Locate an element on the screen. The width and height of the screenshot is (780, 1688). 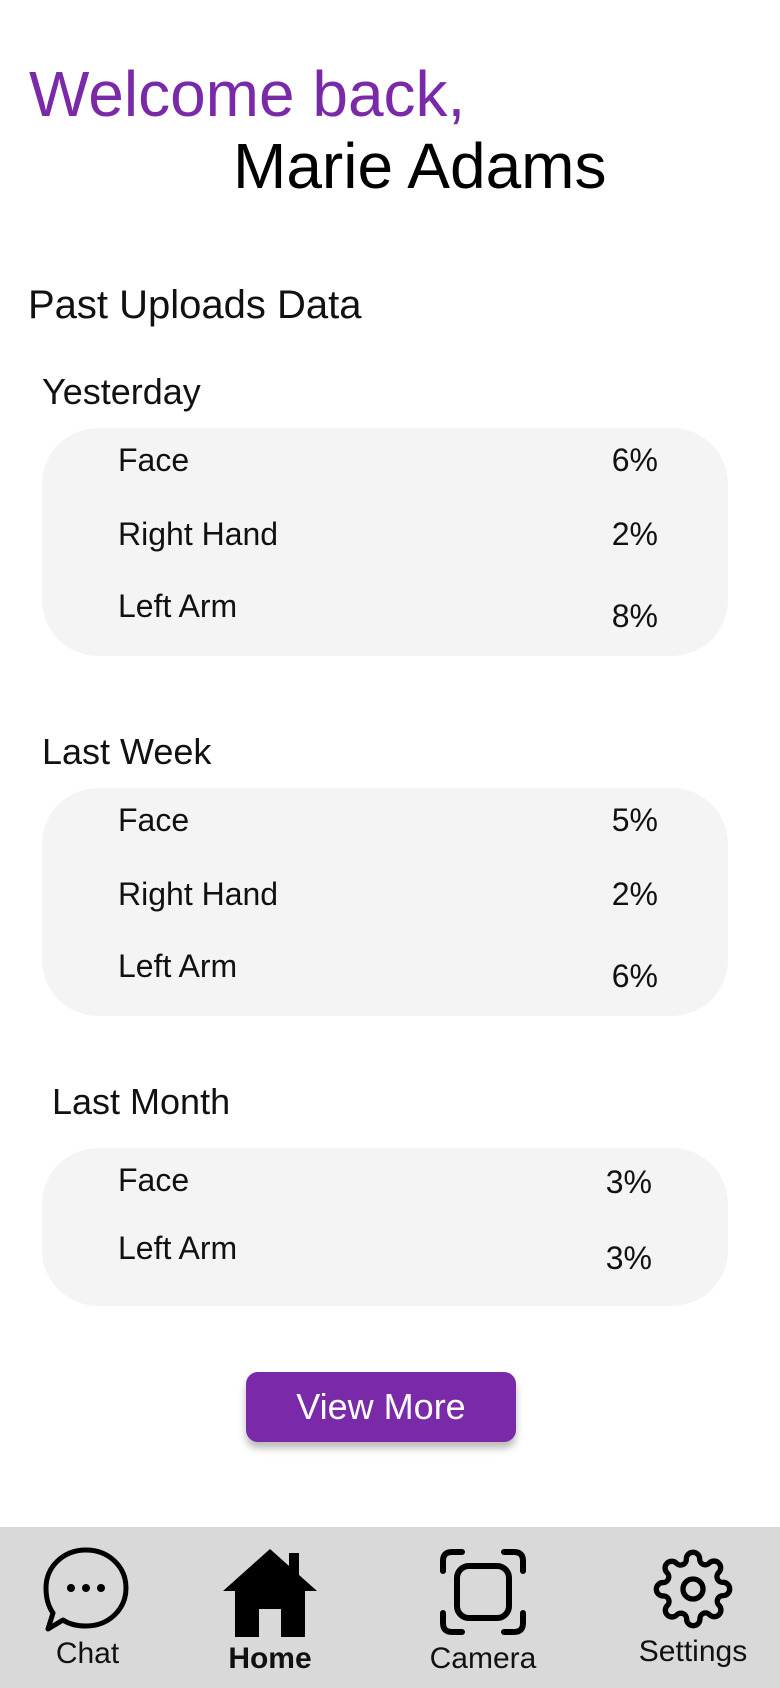
list-item: Left Arm 6% is located at coordinates (385, 969).